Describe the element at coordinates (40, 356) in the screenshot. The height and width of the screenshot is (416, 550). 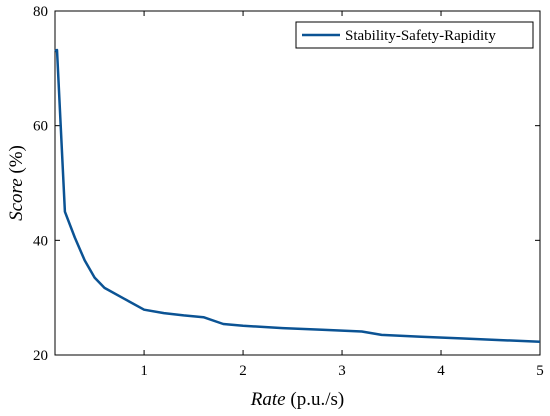
I see `y-tick-label: 20` at that location.